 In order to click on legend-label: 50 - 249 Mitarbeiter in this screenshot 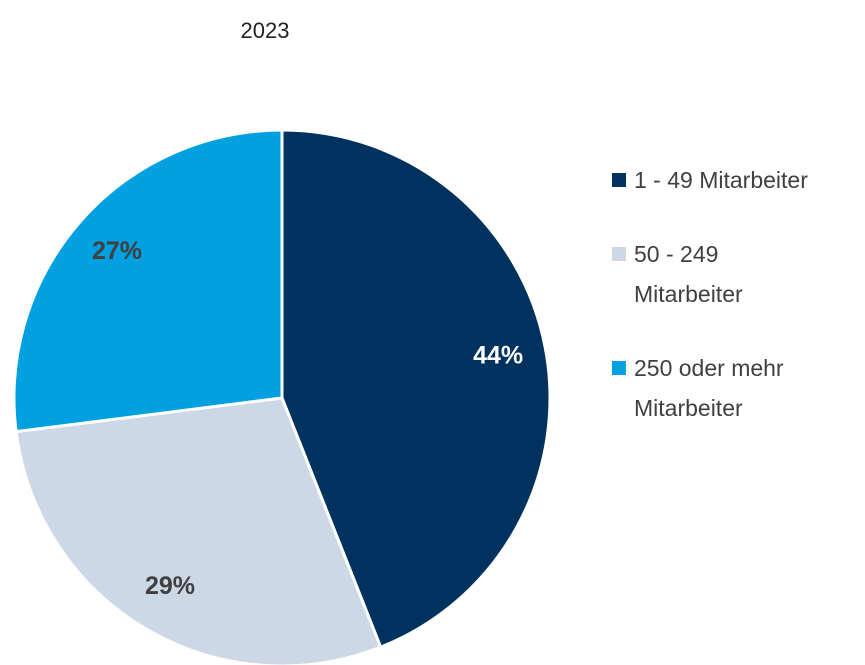, I will do `click(688, 274)`.